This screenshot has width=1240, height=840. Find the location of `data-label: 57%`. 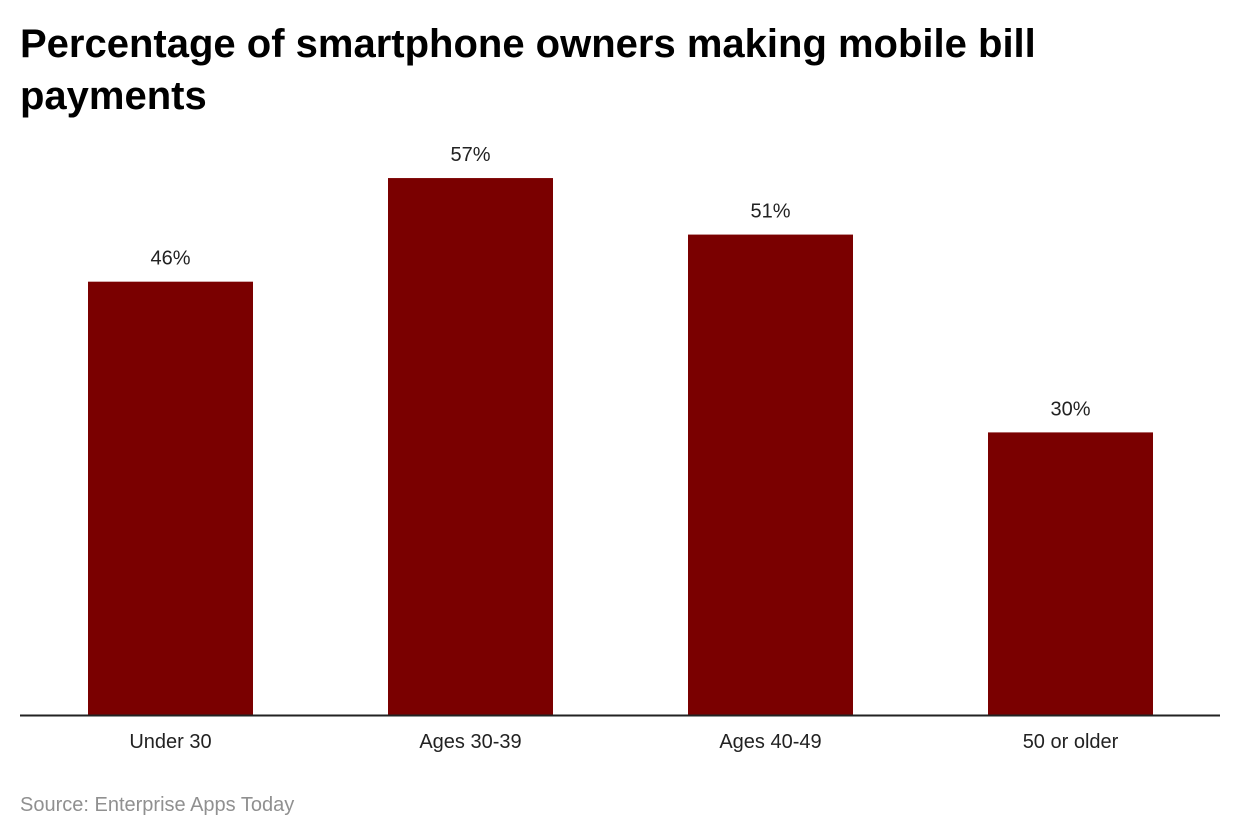

data-label: 57% is located at coordinates (470, 155).